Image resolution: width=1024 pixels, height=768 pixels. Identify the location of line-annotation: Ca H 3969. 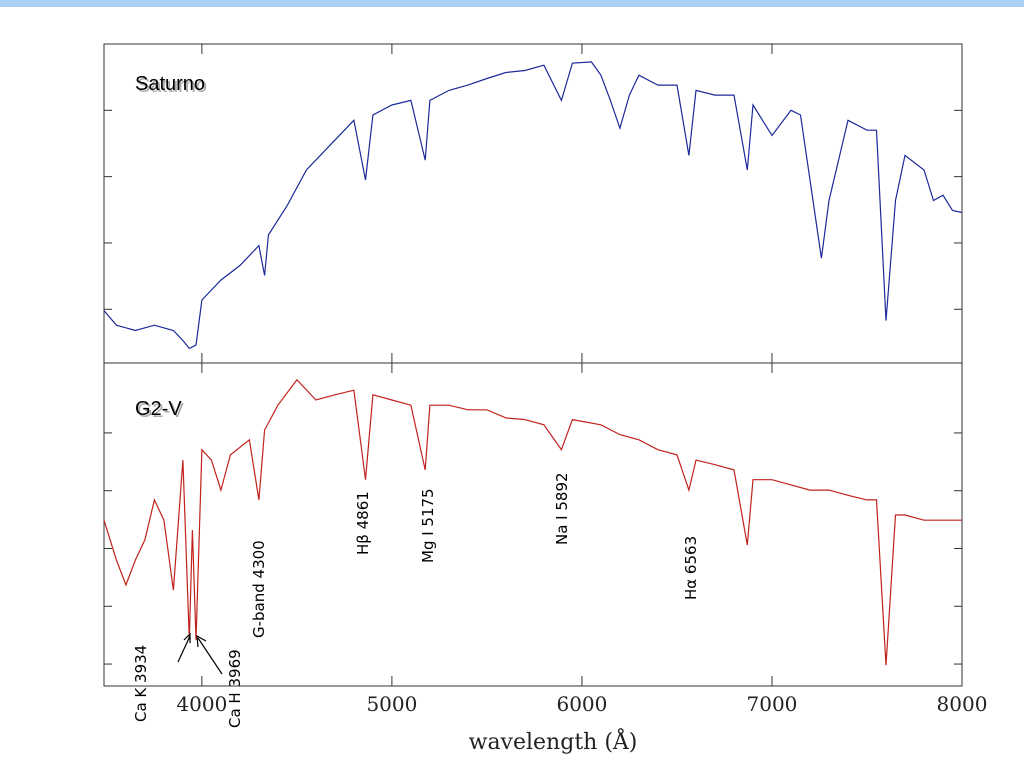
(235, 688).